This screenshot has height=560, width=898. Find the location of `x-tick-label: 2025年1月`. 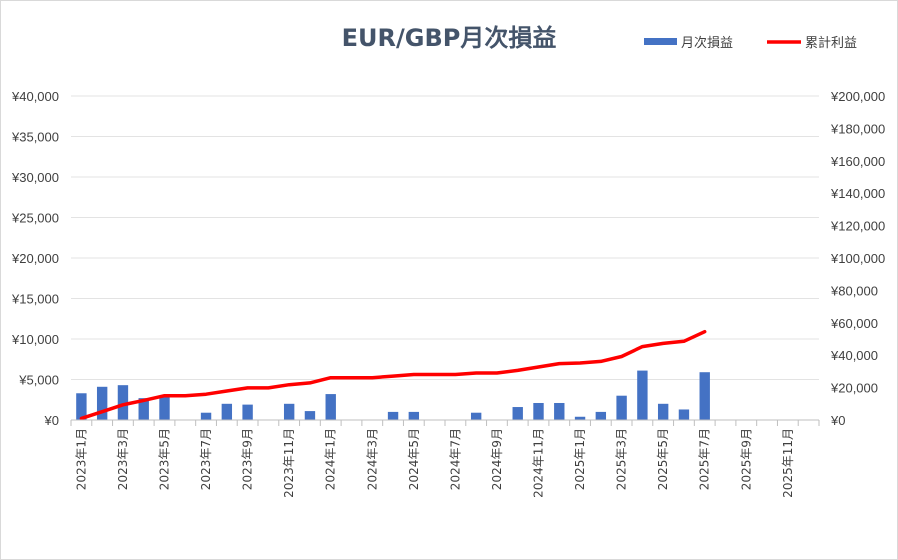

x-tick-label: 2025年1月 is located at coordinates (580, 459).